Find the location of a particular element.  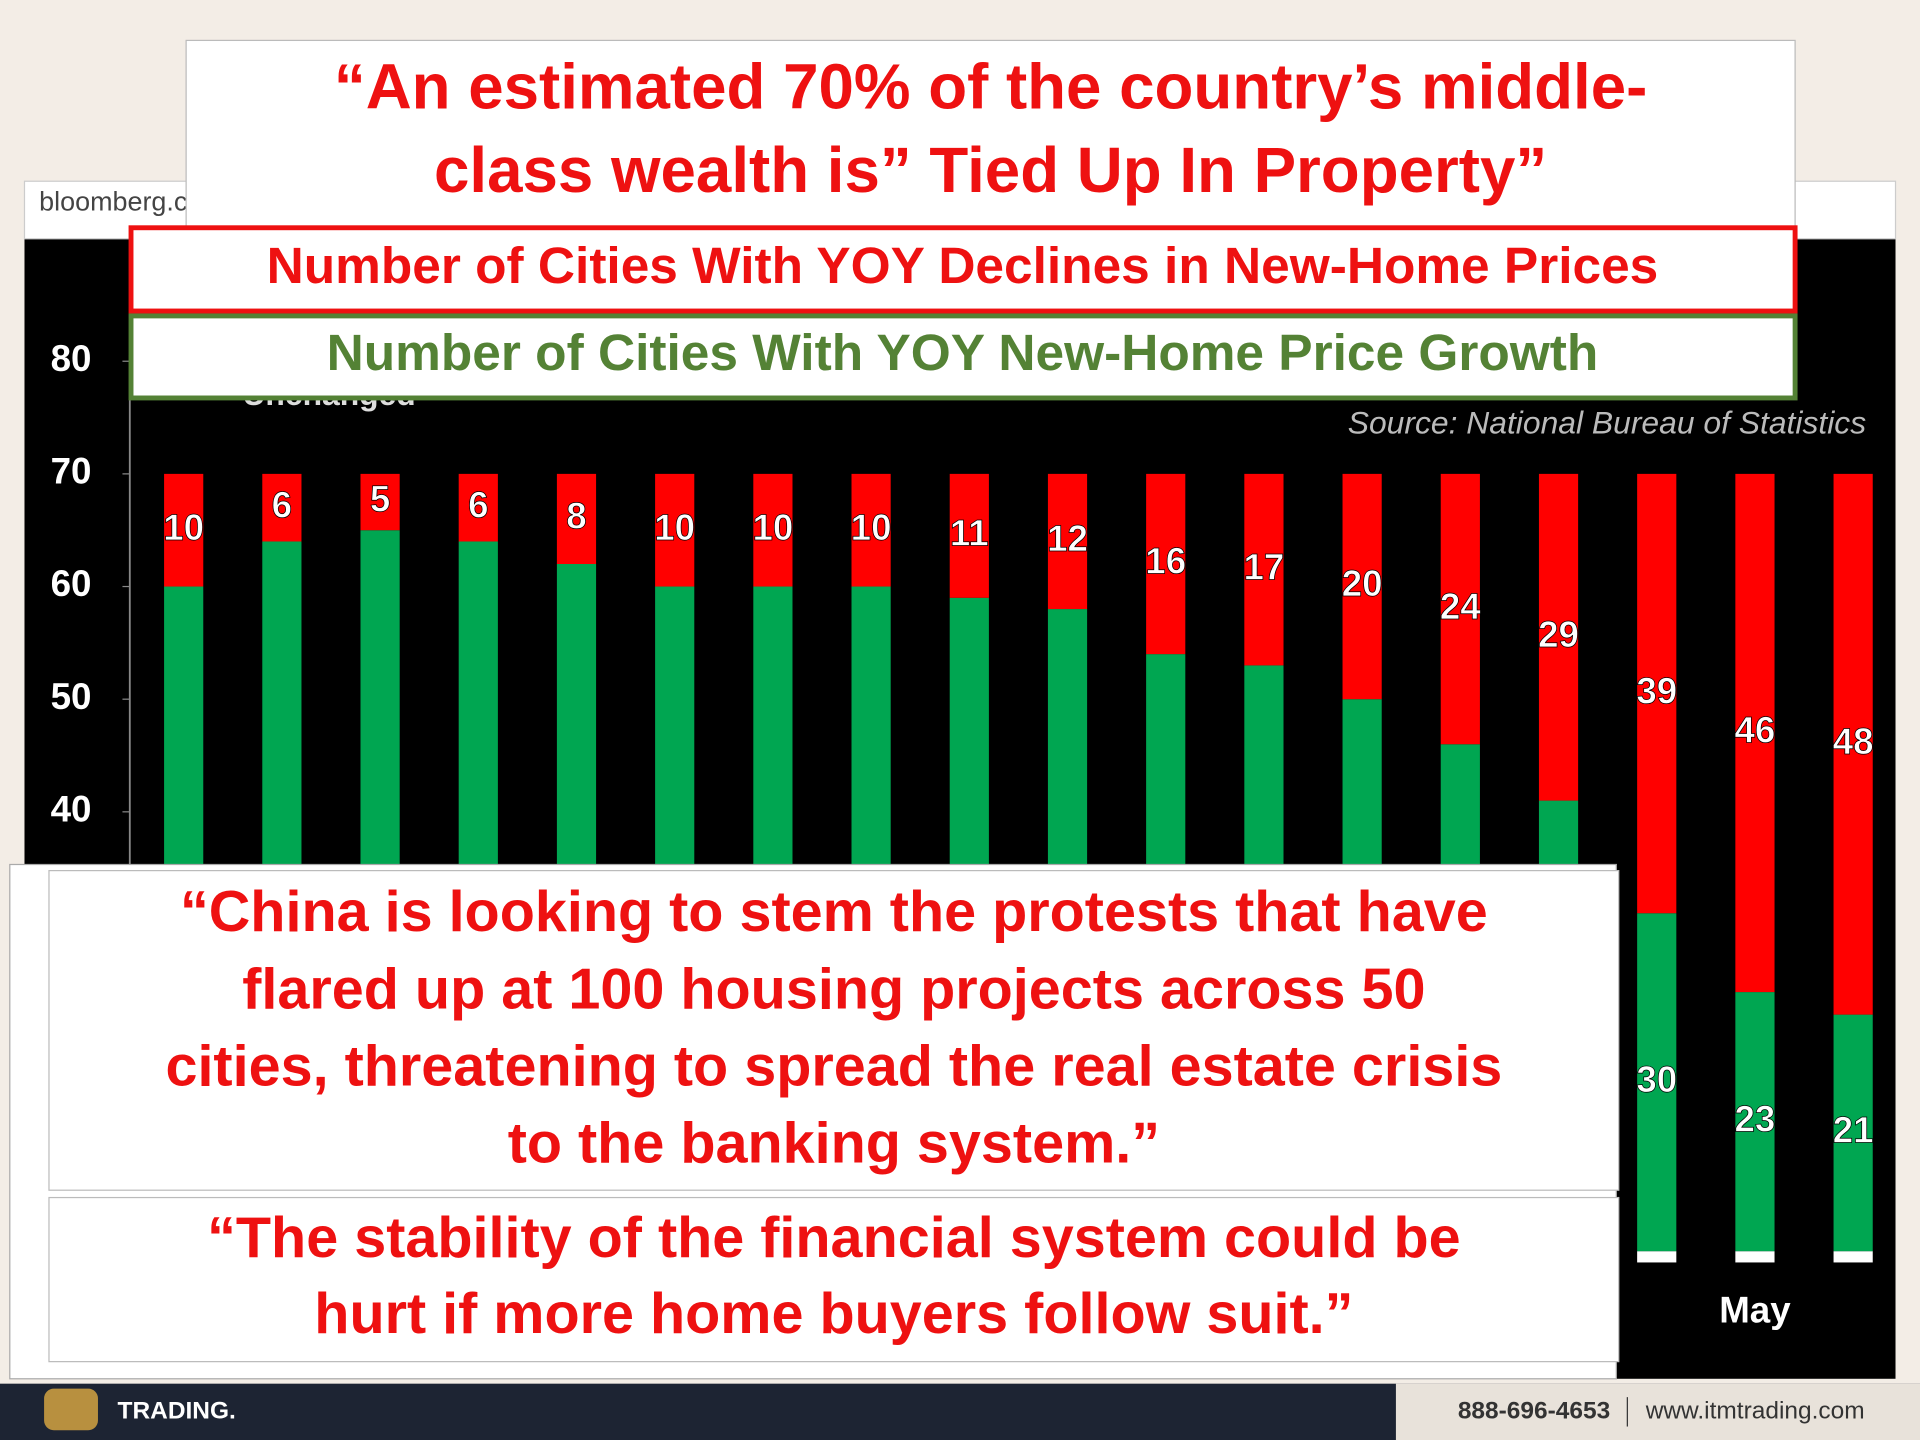

data-label: 30 is located at coordinates (1656, 1079).